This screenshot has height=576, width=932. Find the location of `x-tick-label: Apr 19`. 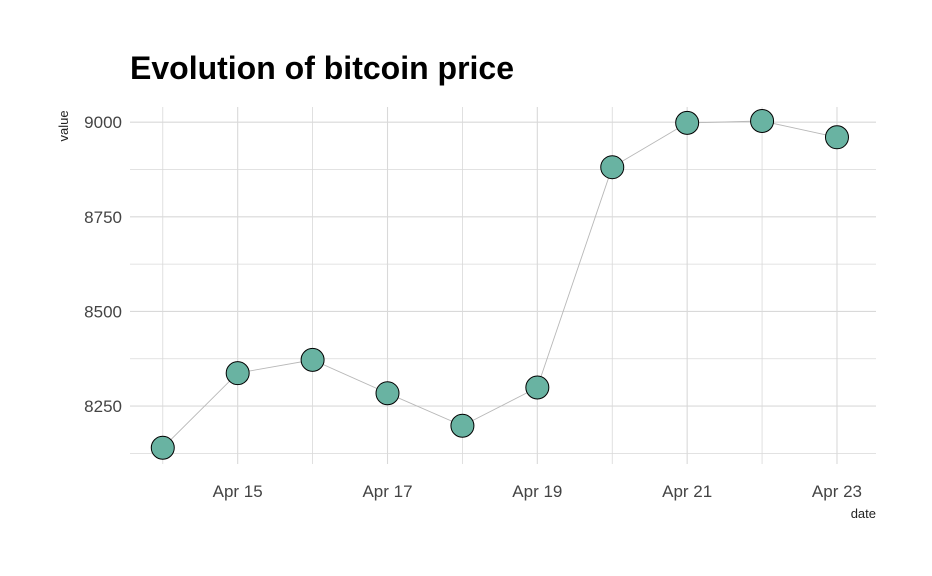

x-tick-label: Apr 19 is located at coordinates (537, 491).